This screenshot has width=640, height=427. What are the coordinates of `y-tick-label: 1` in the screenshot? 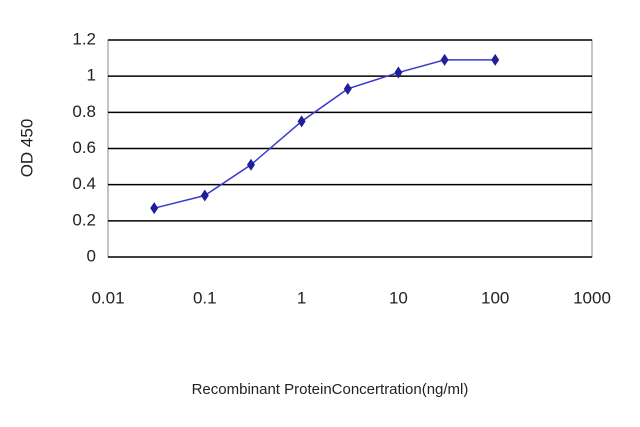 It's located at (91, 75).